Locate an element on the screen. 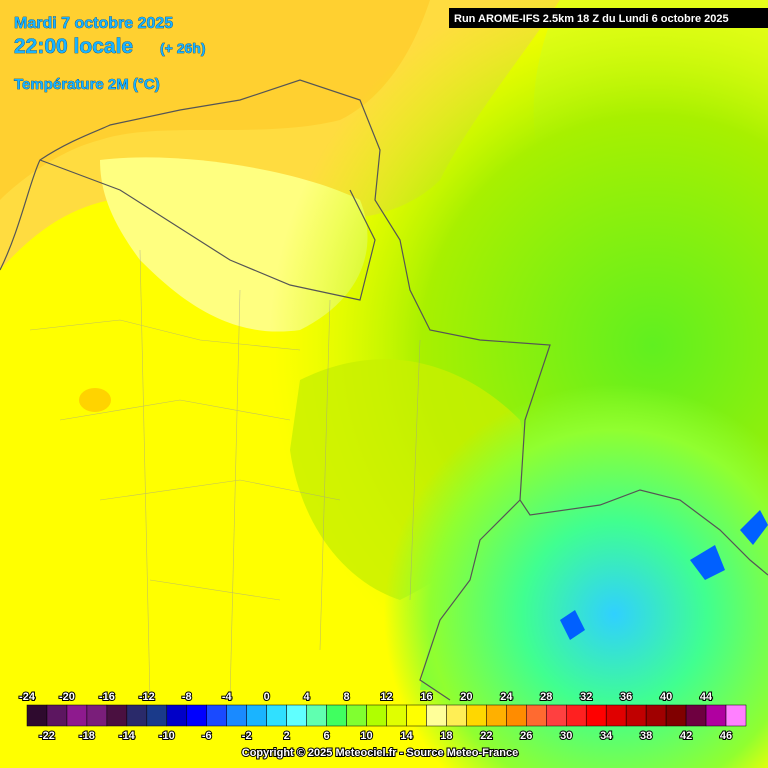 Image resolution: width=768 pixels, height=768 pixels. legend-label: -22 is located at coordinates (47, 736).